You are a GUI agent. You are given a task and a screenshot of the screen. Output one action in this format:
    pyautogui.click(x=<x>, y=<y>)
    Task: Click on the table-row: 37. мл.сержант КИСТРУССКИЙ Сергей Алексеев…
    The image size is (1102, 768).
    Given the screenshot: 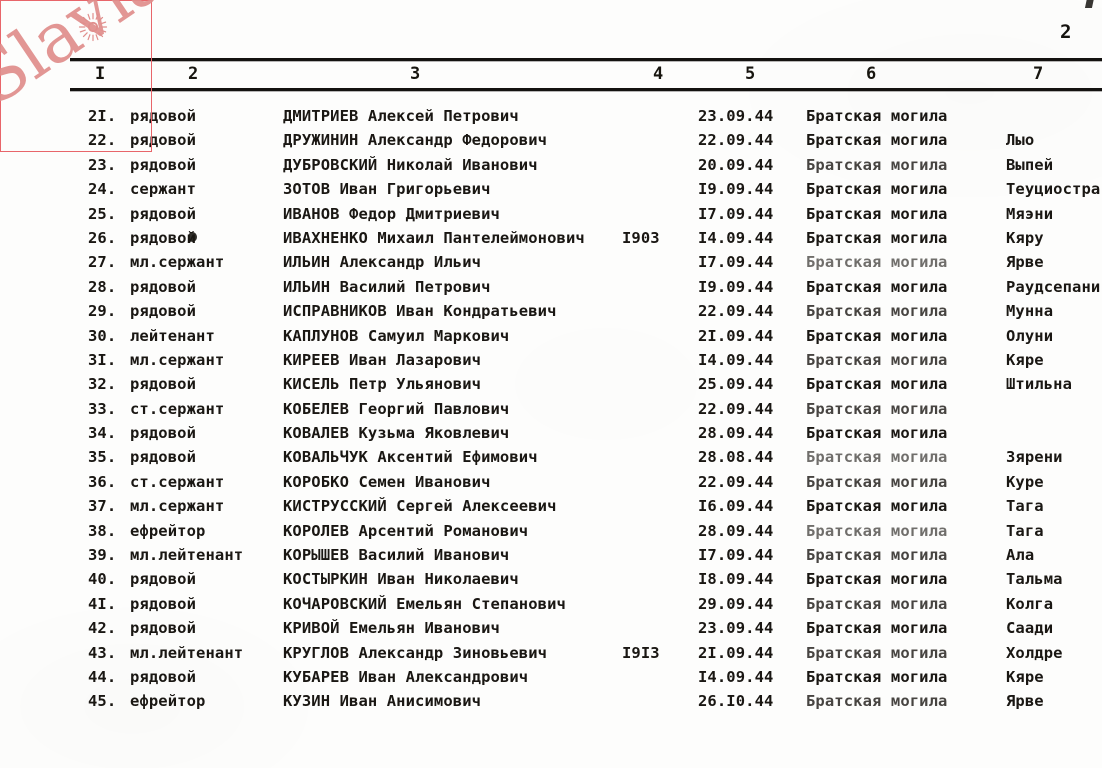 What is the action you would take?
    pyautogui.click(x=551, y=506)
    